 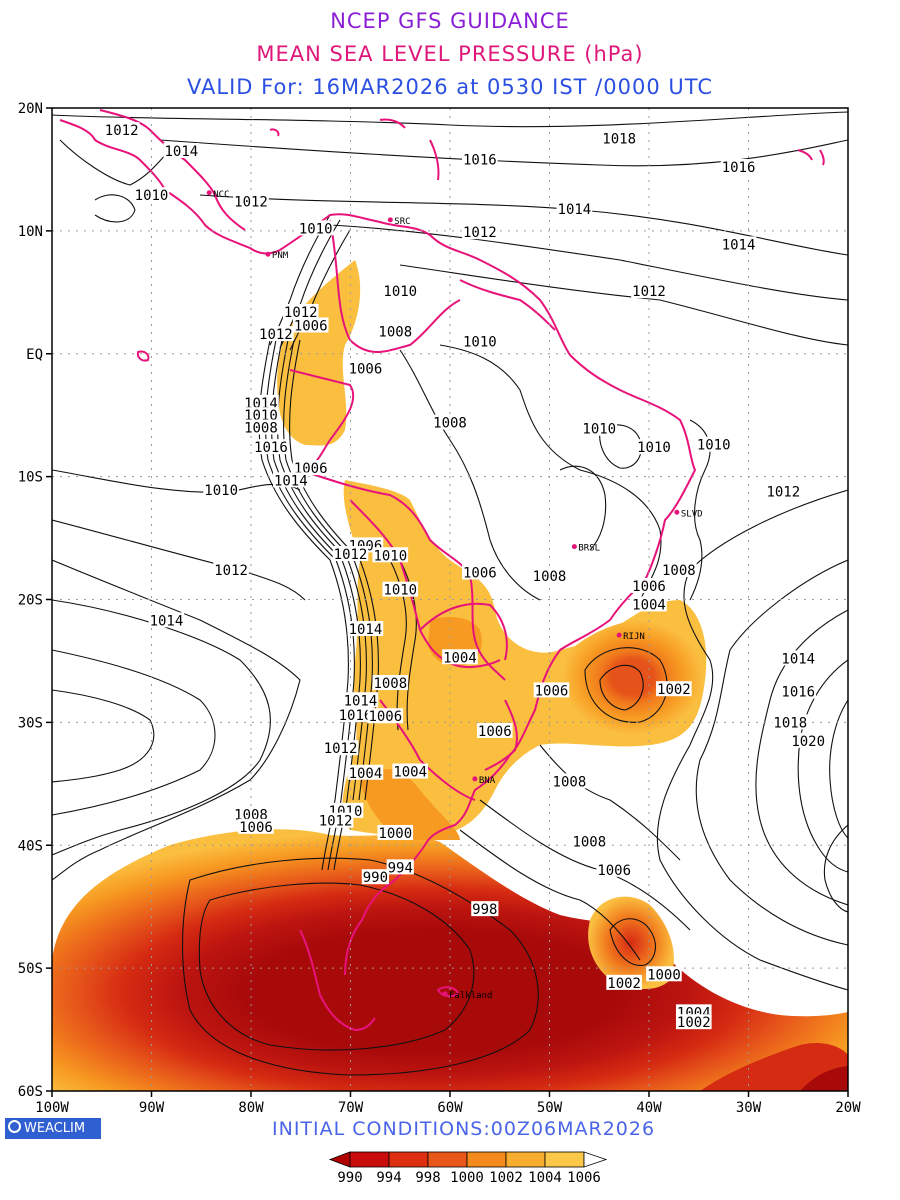 What do you see at coordinates (388, 1178) in the screenshot?
I see `legend-level: 994` at bounding box center [388, 1178].